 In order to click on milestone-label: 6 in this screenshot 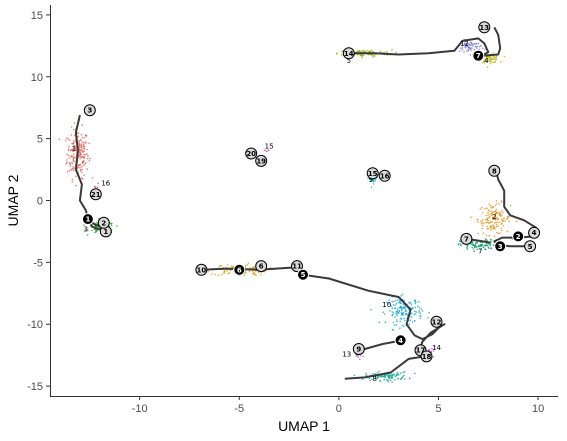, I will do `click(261, 267)`.